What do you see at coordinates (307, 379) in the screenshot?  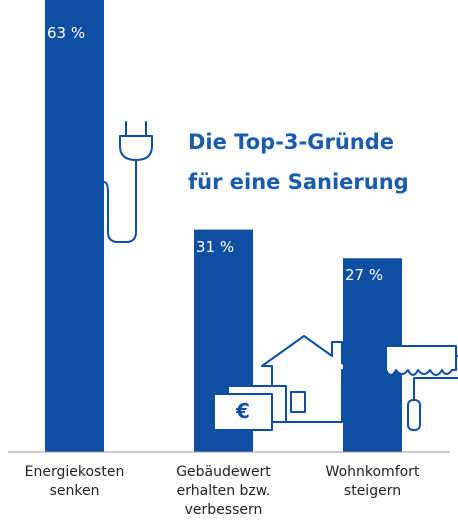 I see `house-icon` at bounding box center [307, 379].